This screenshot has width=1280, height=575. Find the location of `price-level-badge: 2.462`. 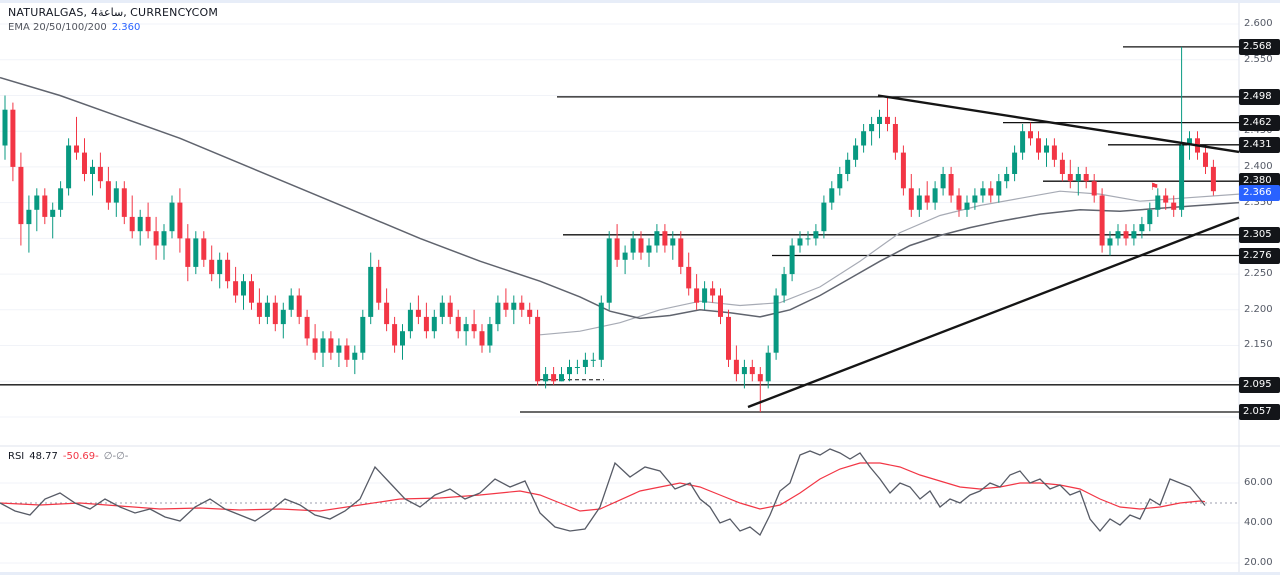

price-level-badge: 2.462 is located at coordinates (1259, 123).